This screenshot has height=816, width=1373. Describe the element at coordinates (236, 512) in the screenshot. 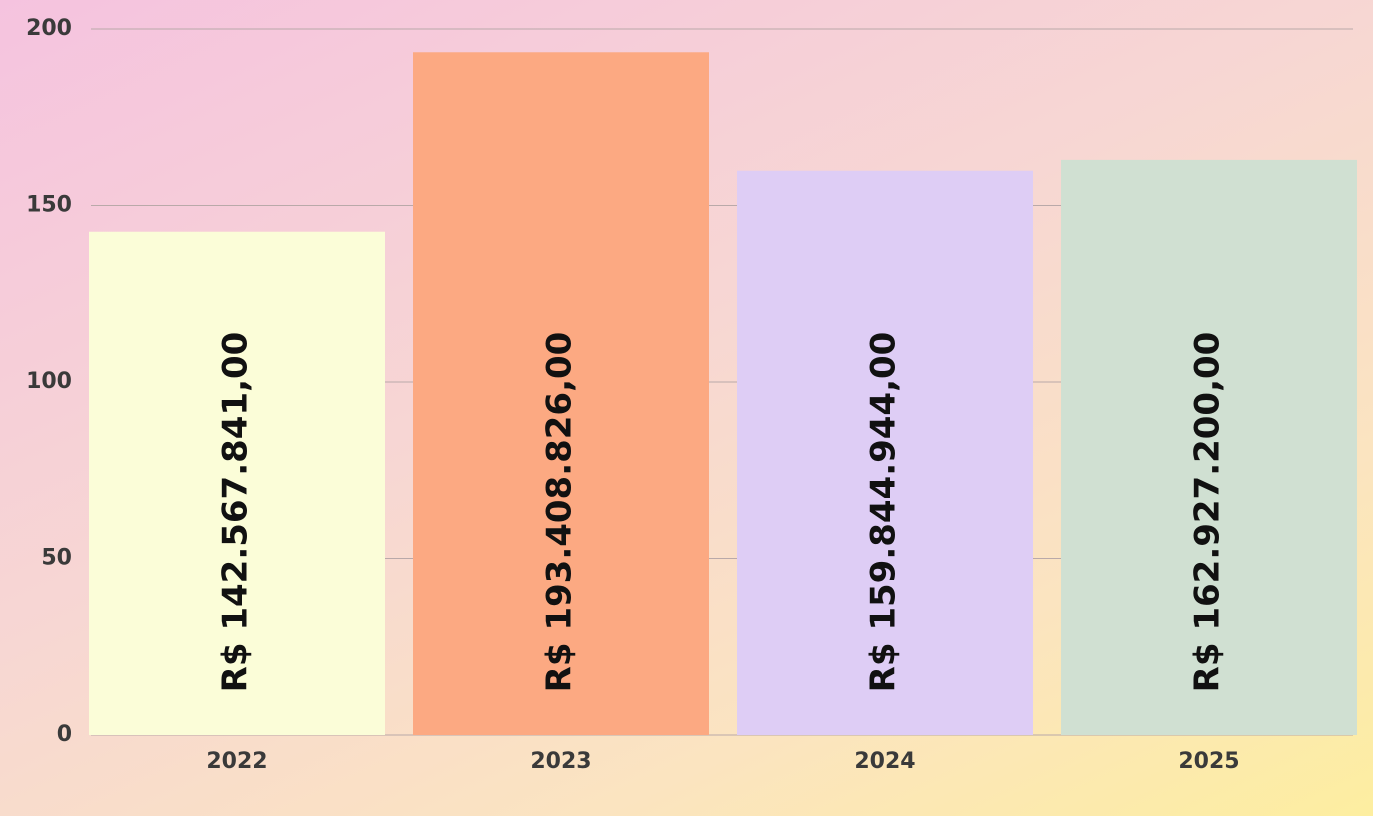

I see `value-label: R$ 142.567.841,00` at that location.